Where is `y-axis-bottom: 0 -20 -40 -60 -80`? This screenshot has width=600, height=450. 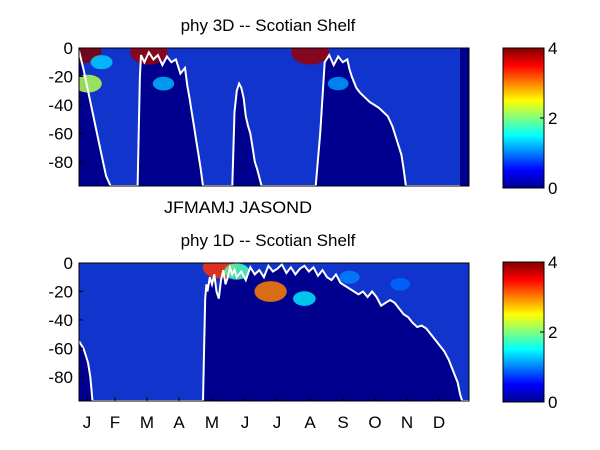
y-axis-bottom: 0 -20 -40 -60 -80 is located at coordinates (65, 320).